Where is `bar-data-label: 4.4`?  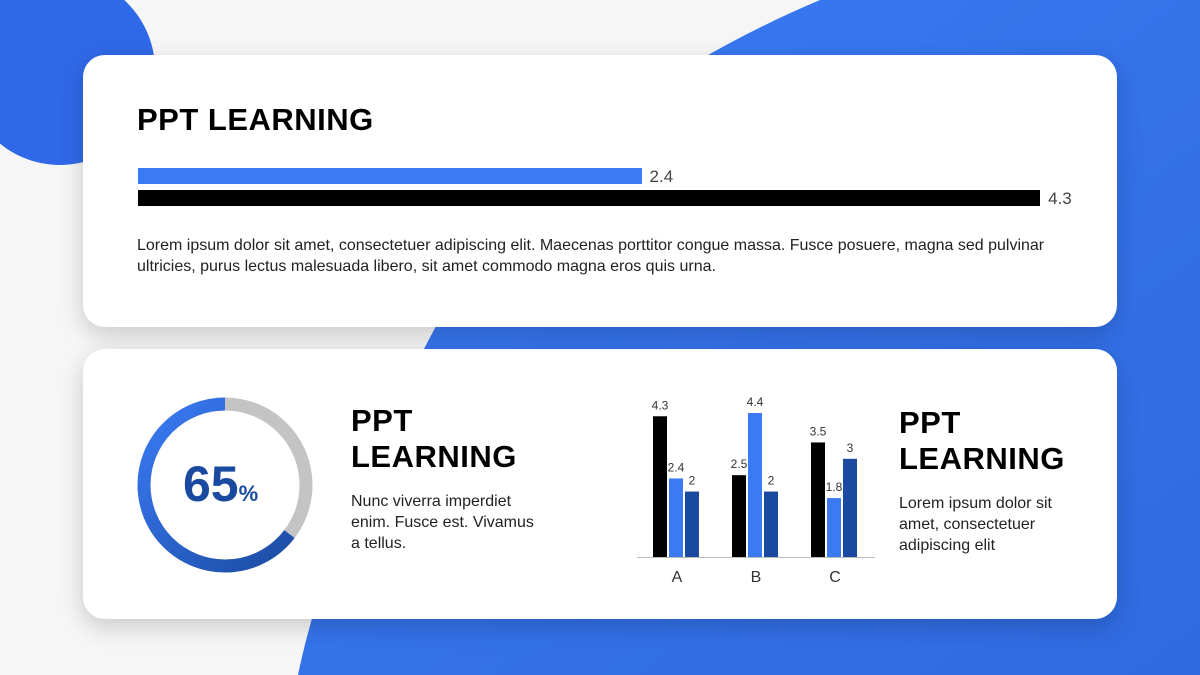
bar-data-label: 4.4 is located at coordinates (755, 402).